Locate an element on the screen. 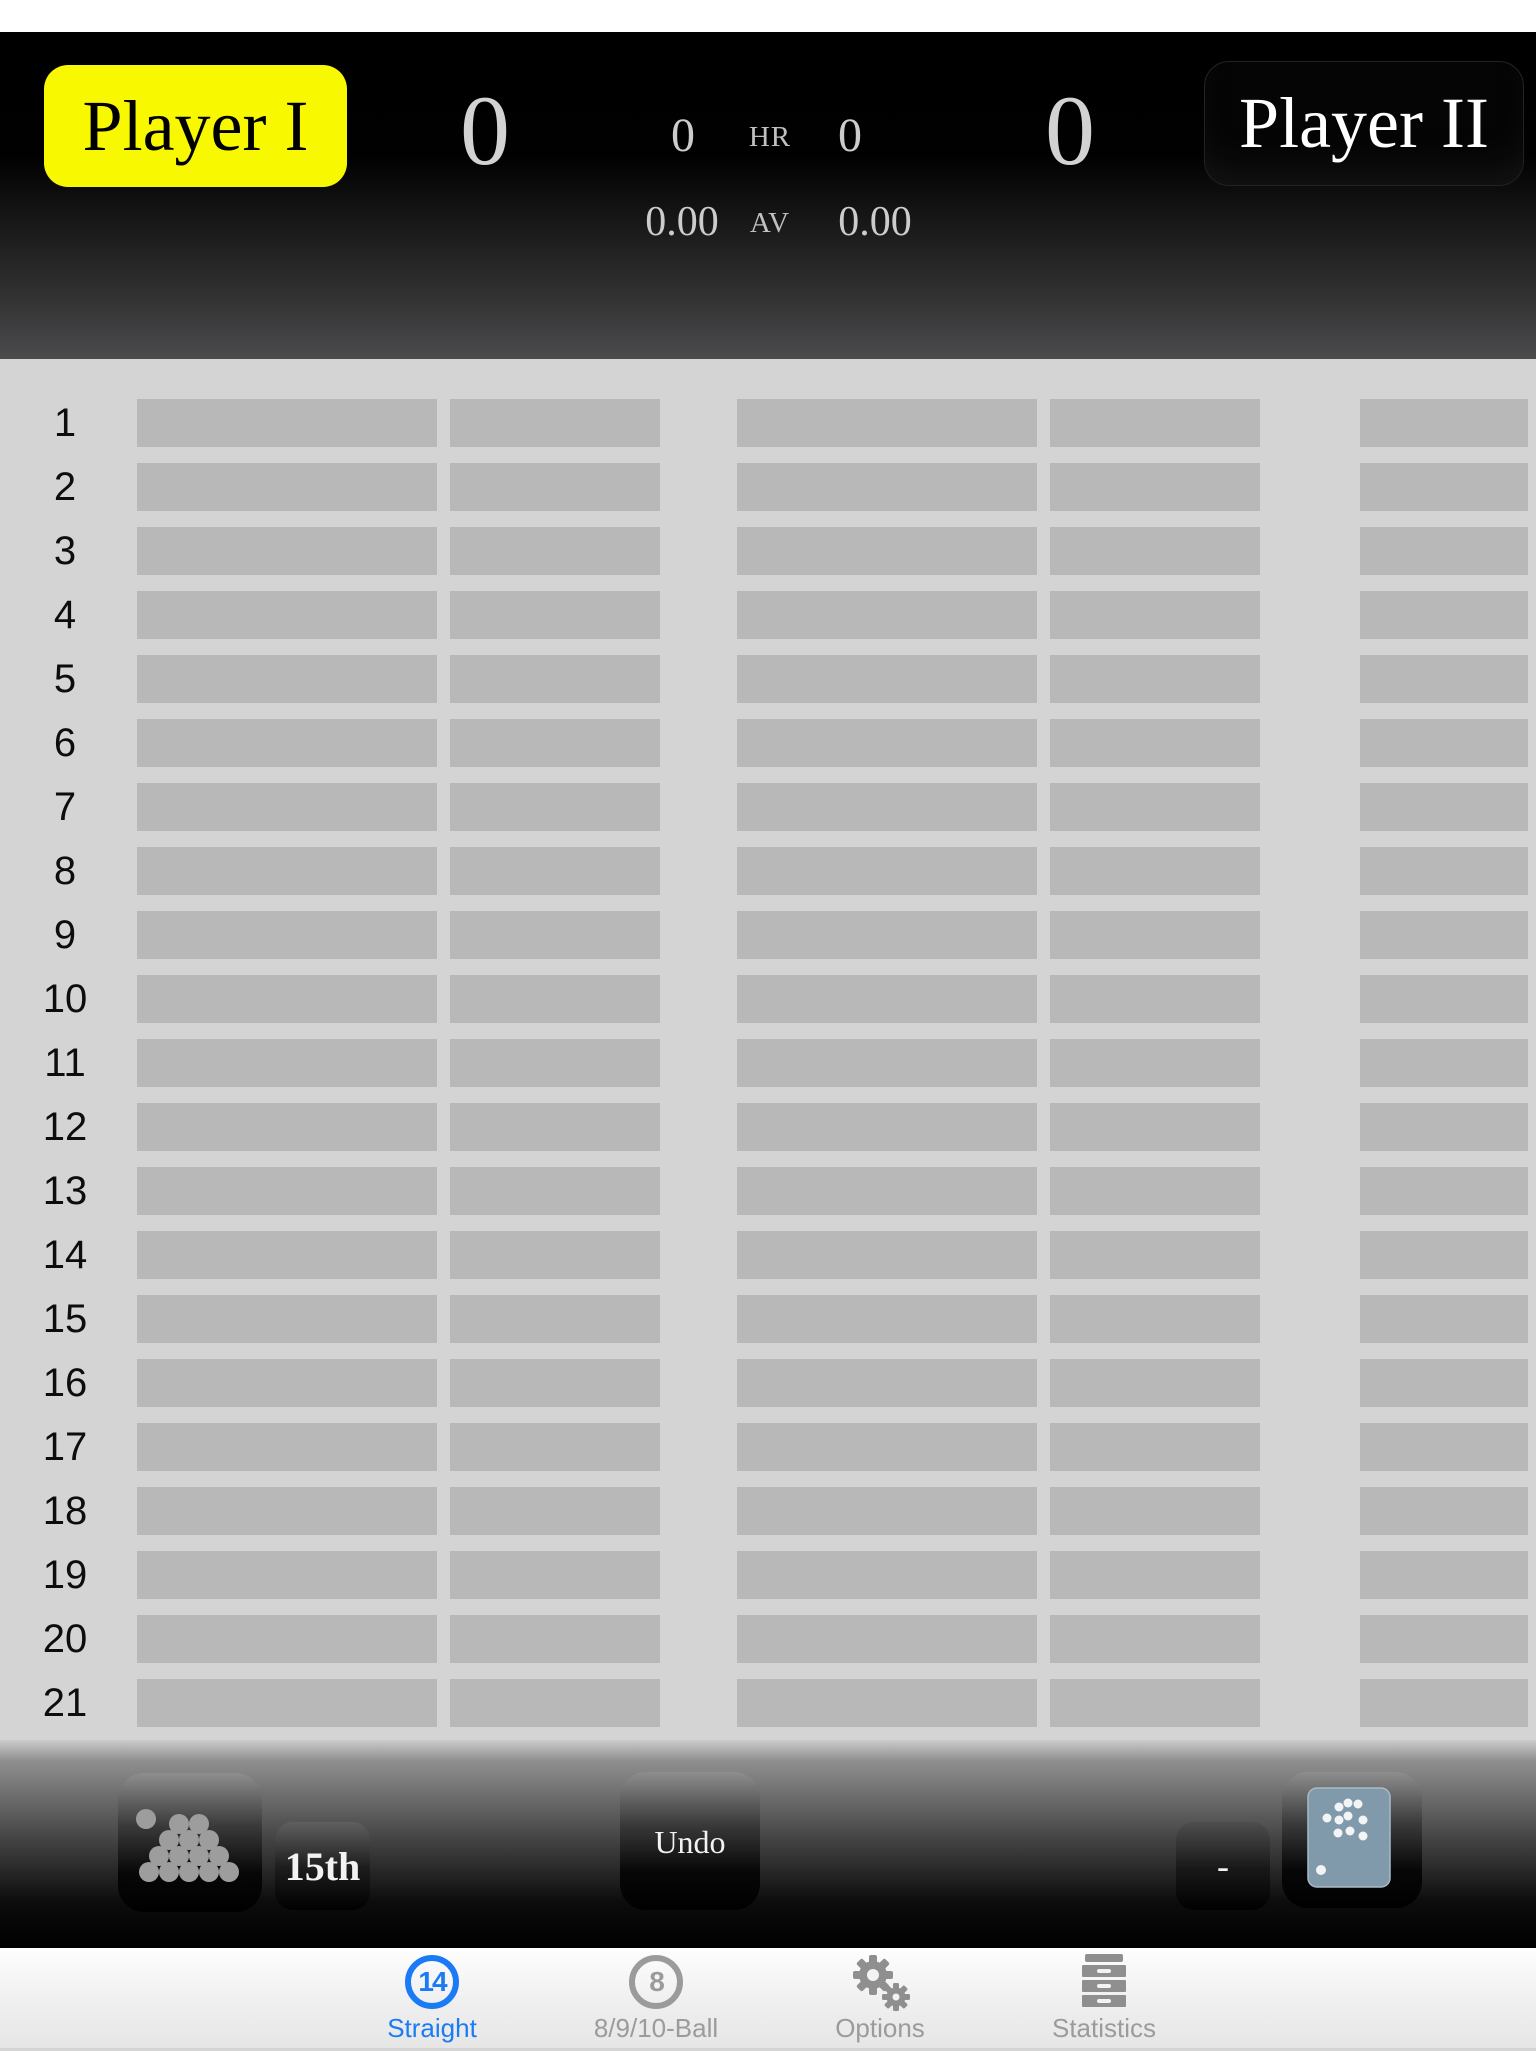 The height and width of the screenshot is (2051, 1536). undo-button: Undo is located at coordinates (690, 1841).